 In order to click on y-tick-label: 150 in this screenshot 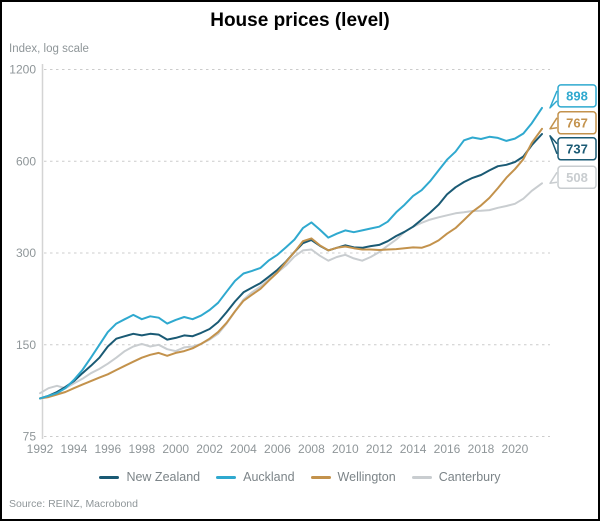, I will do `click(26, 345)`.